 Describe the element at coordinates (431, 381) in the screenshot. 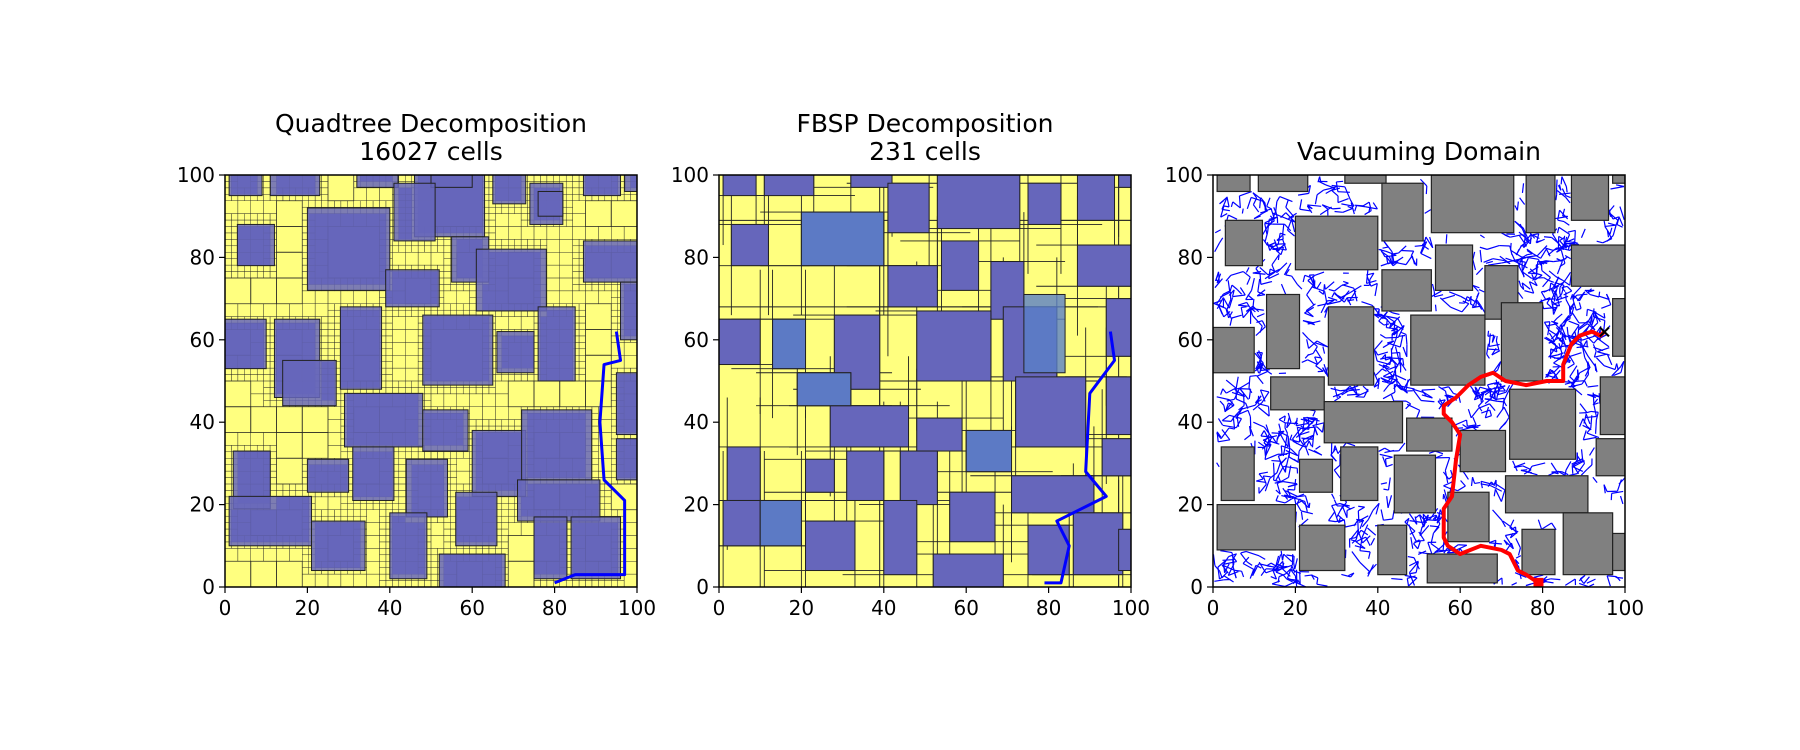

I see `quadtree-plot-area` at that location.